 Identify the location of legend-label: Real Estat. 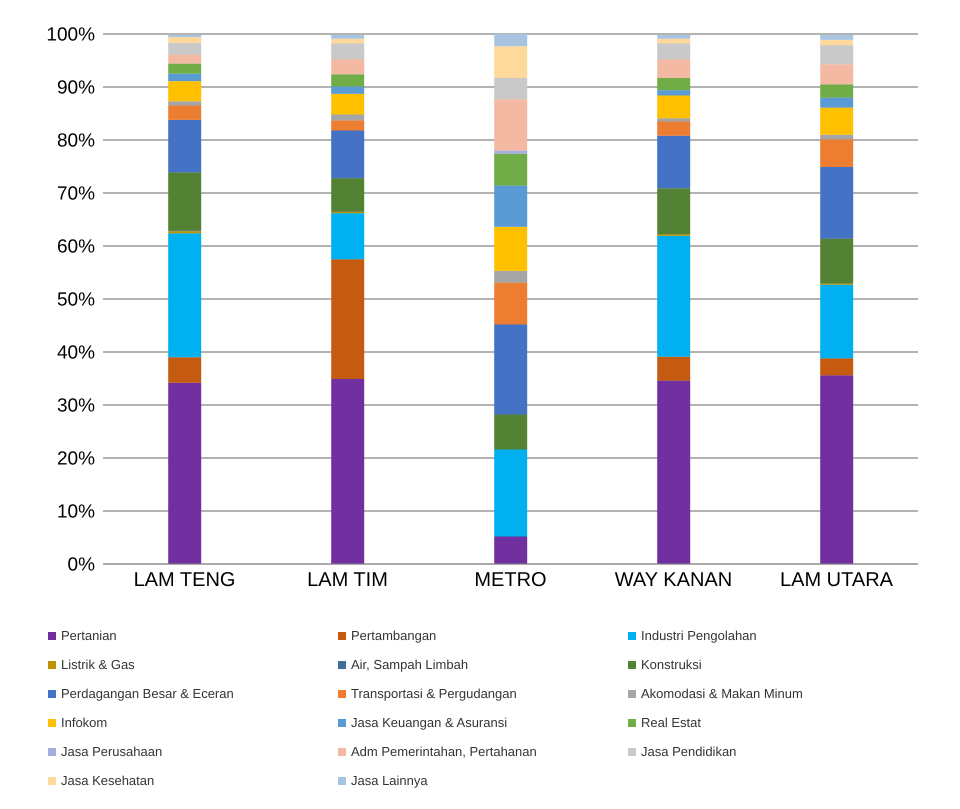
(671, 722).